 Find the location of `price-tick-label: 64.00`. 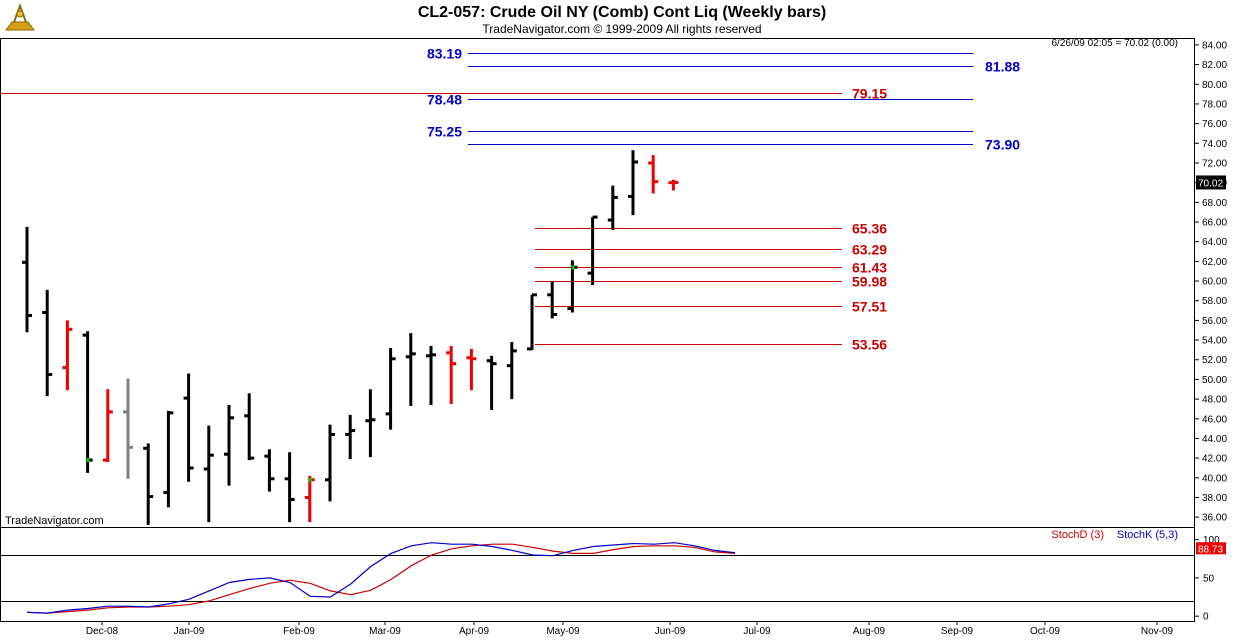

price-tick-label: 64.00 is located at coordinates (1214, 242).